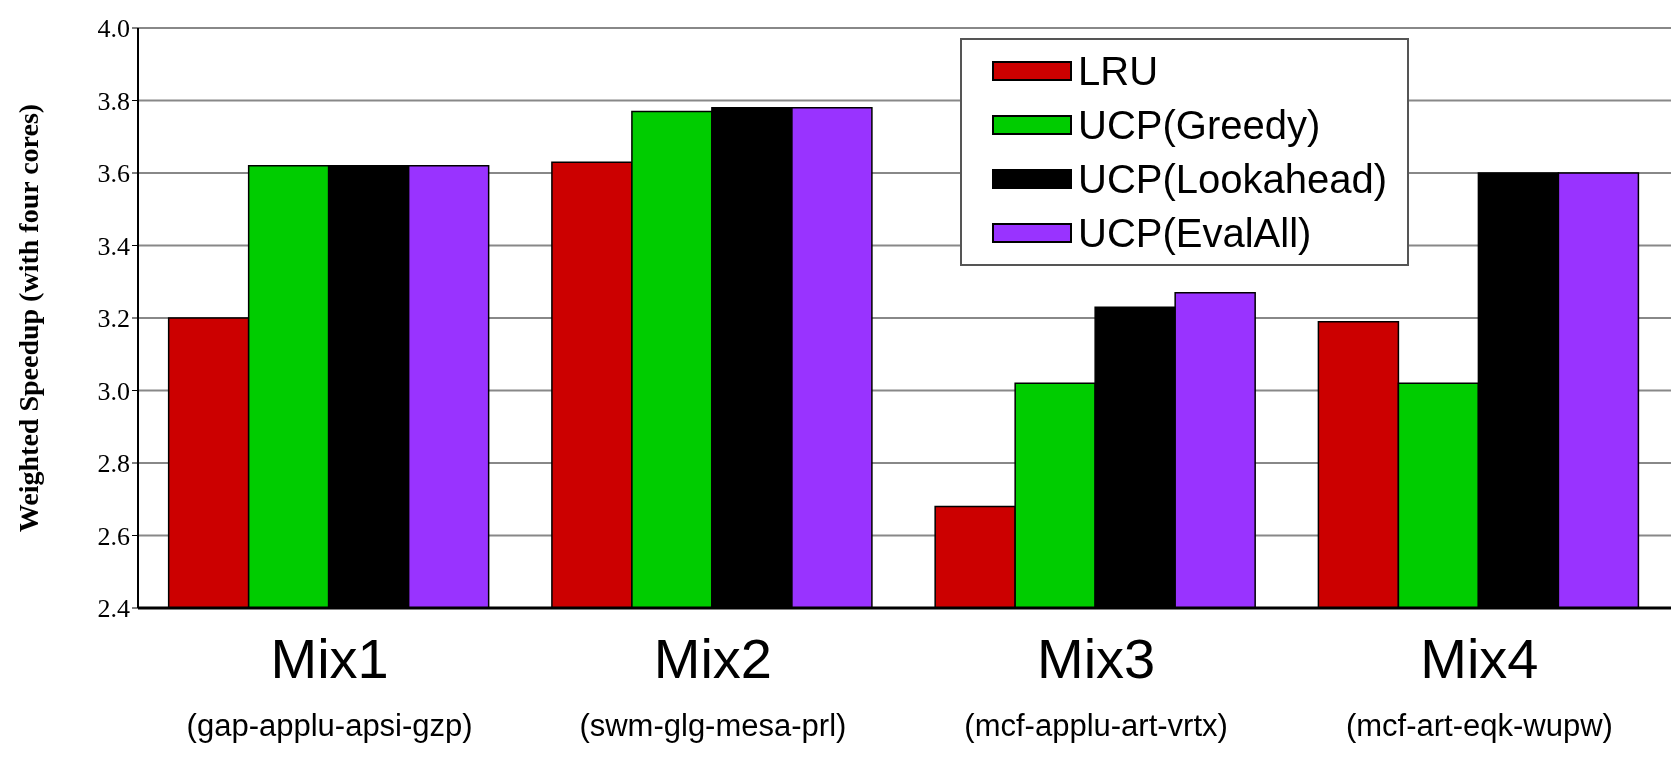  Describe the element at coordinates (713, 685) in the screenshot. I see `x-tick-label: Mix2 (swm-glg-mesa-prl)` at that location.